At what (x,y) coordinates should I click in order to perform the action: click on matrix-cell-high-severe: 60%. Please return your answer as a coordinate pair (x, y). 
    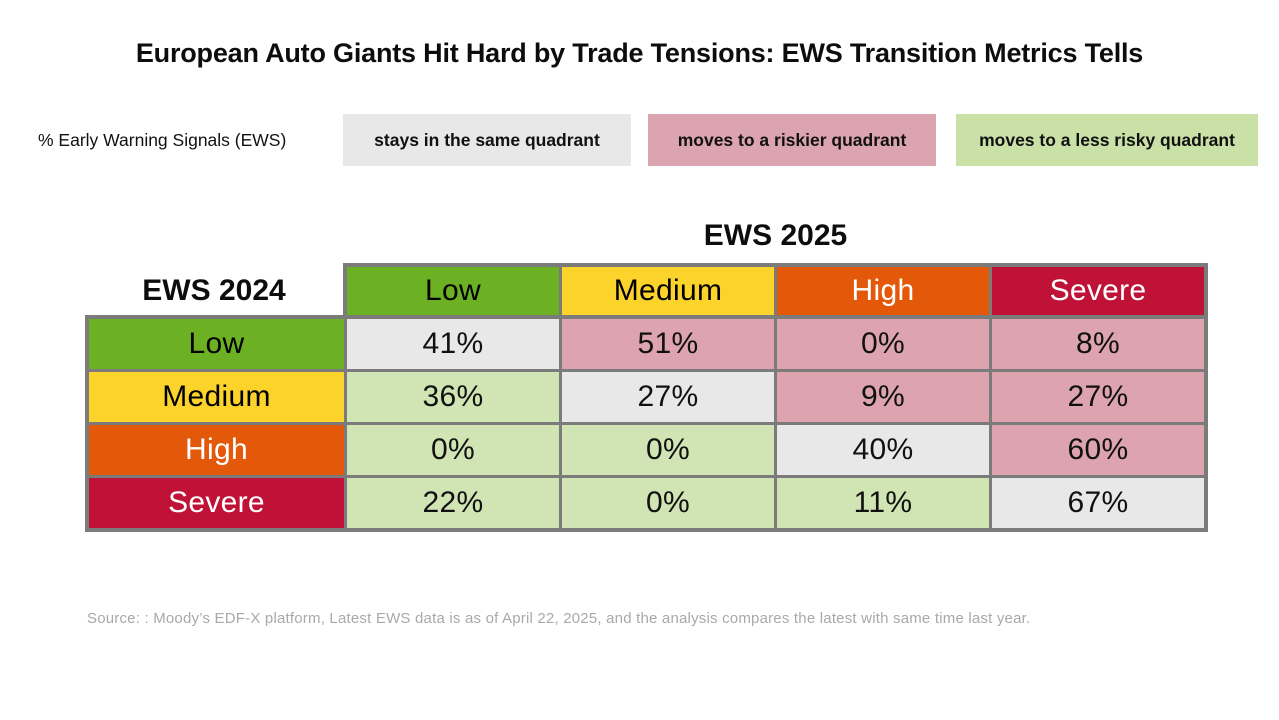
    Looking at the image, I should click on (1098, 450).